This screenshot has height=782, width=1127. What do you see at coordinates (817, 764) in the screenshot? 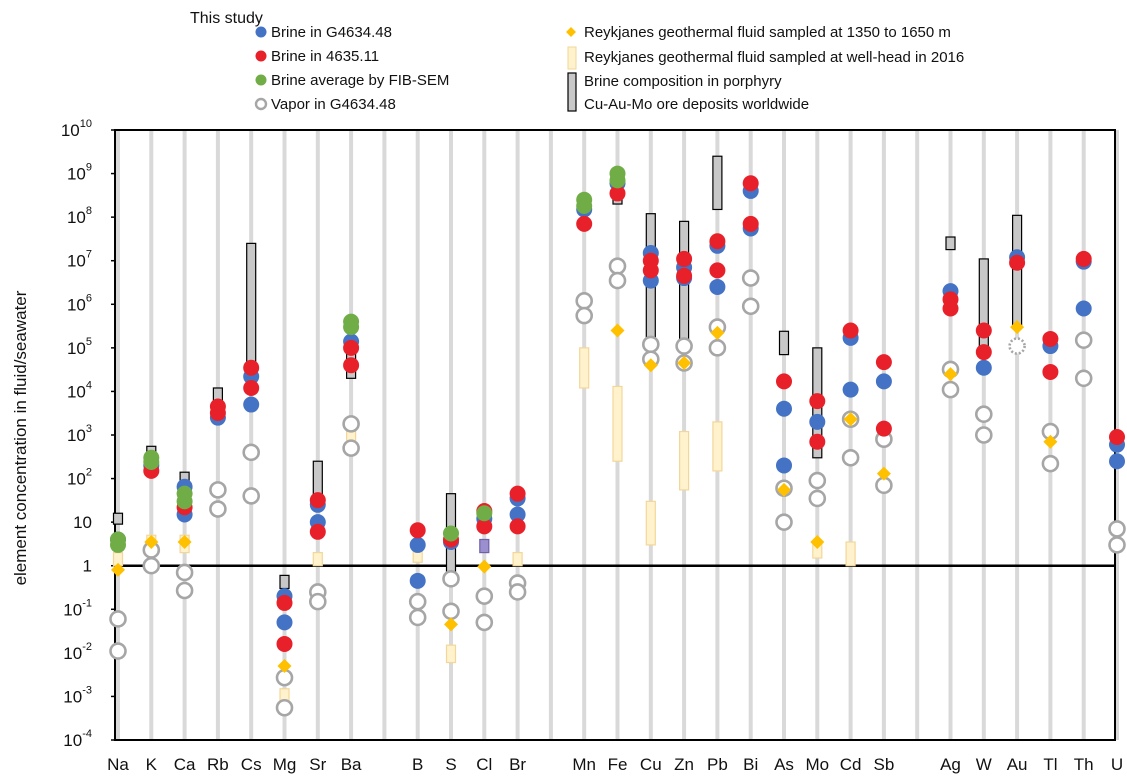
I see `x-tick-label: Mo` at bounding box center [817, 764].